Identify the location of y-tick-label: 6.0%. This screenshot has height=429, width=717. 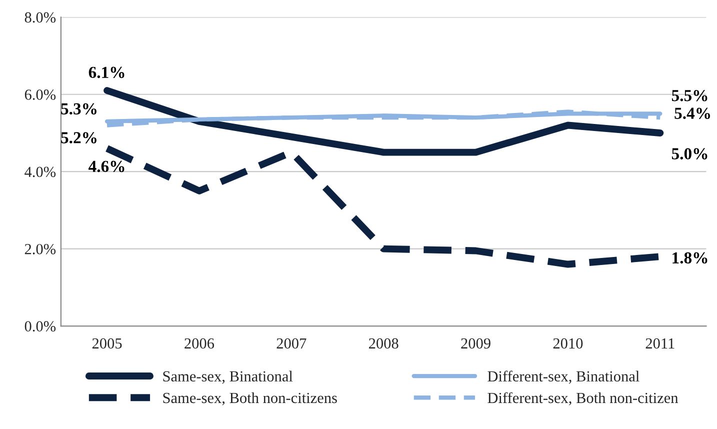
(40, 95).